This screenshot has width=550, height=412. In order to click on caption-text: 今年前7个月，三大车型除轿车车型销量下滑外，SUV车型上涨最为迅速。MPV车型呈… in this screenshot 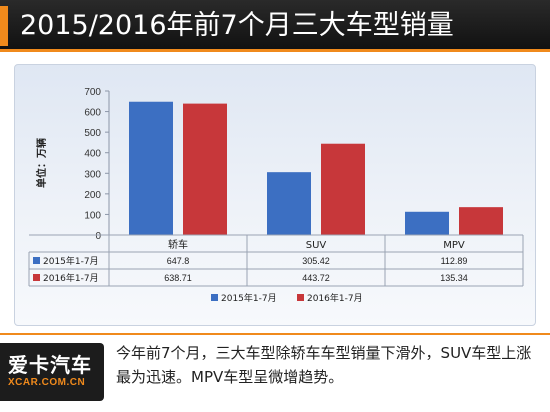, I will do `click(324, 365)`.